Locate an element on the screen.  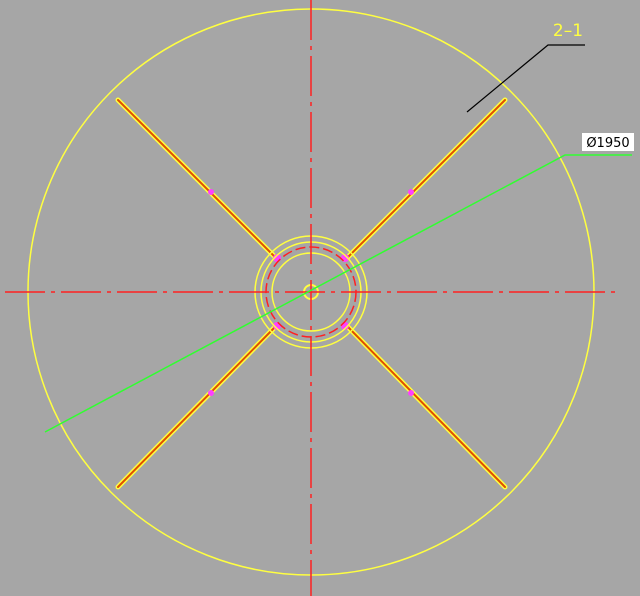
leader-line is located at coordinates (525, 78).